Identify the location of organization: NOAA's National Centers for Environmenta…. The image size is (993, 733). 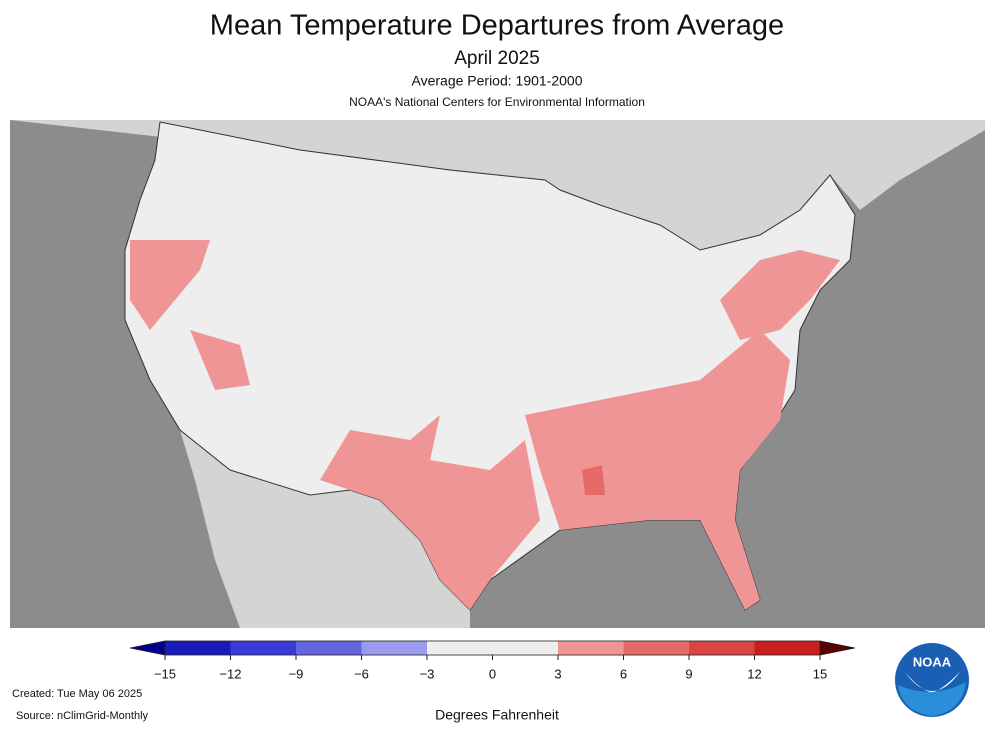
(497, 102).